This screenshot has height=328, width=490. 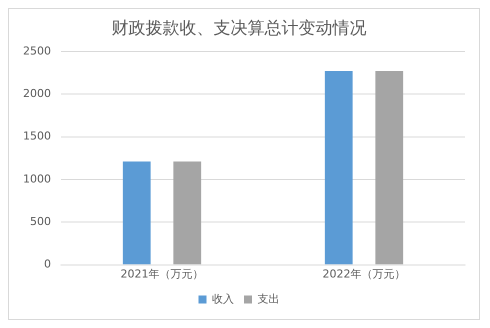 I want to click on y-tick-label: 2500, so click(x=36, y=51).